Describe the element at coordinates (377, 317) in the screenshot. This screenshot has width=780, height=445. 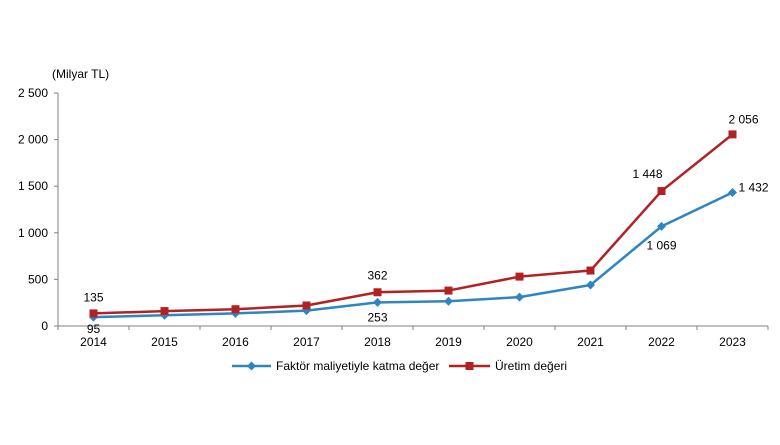
I see `data-label: 253` at that location.